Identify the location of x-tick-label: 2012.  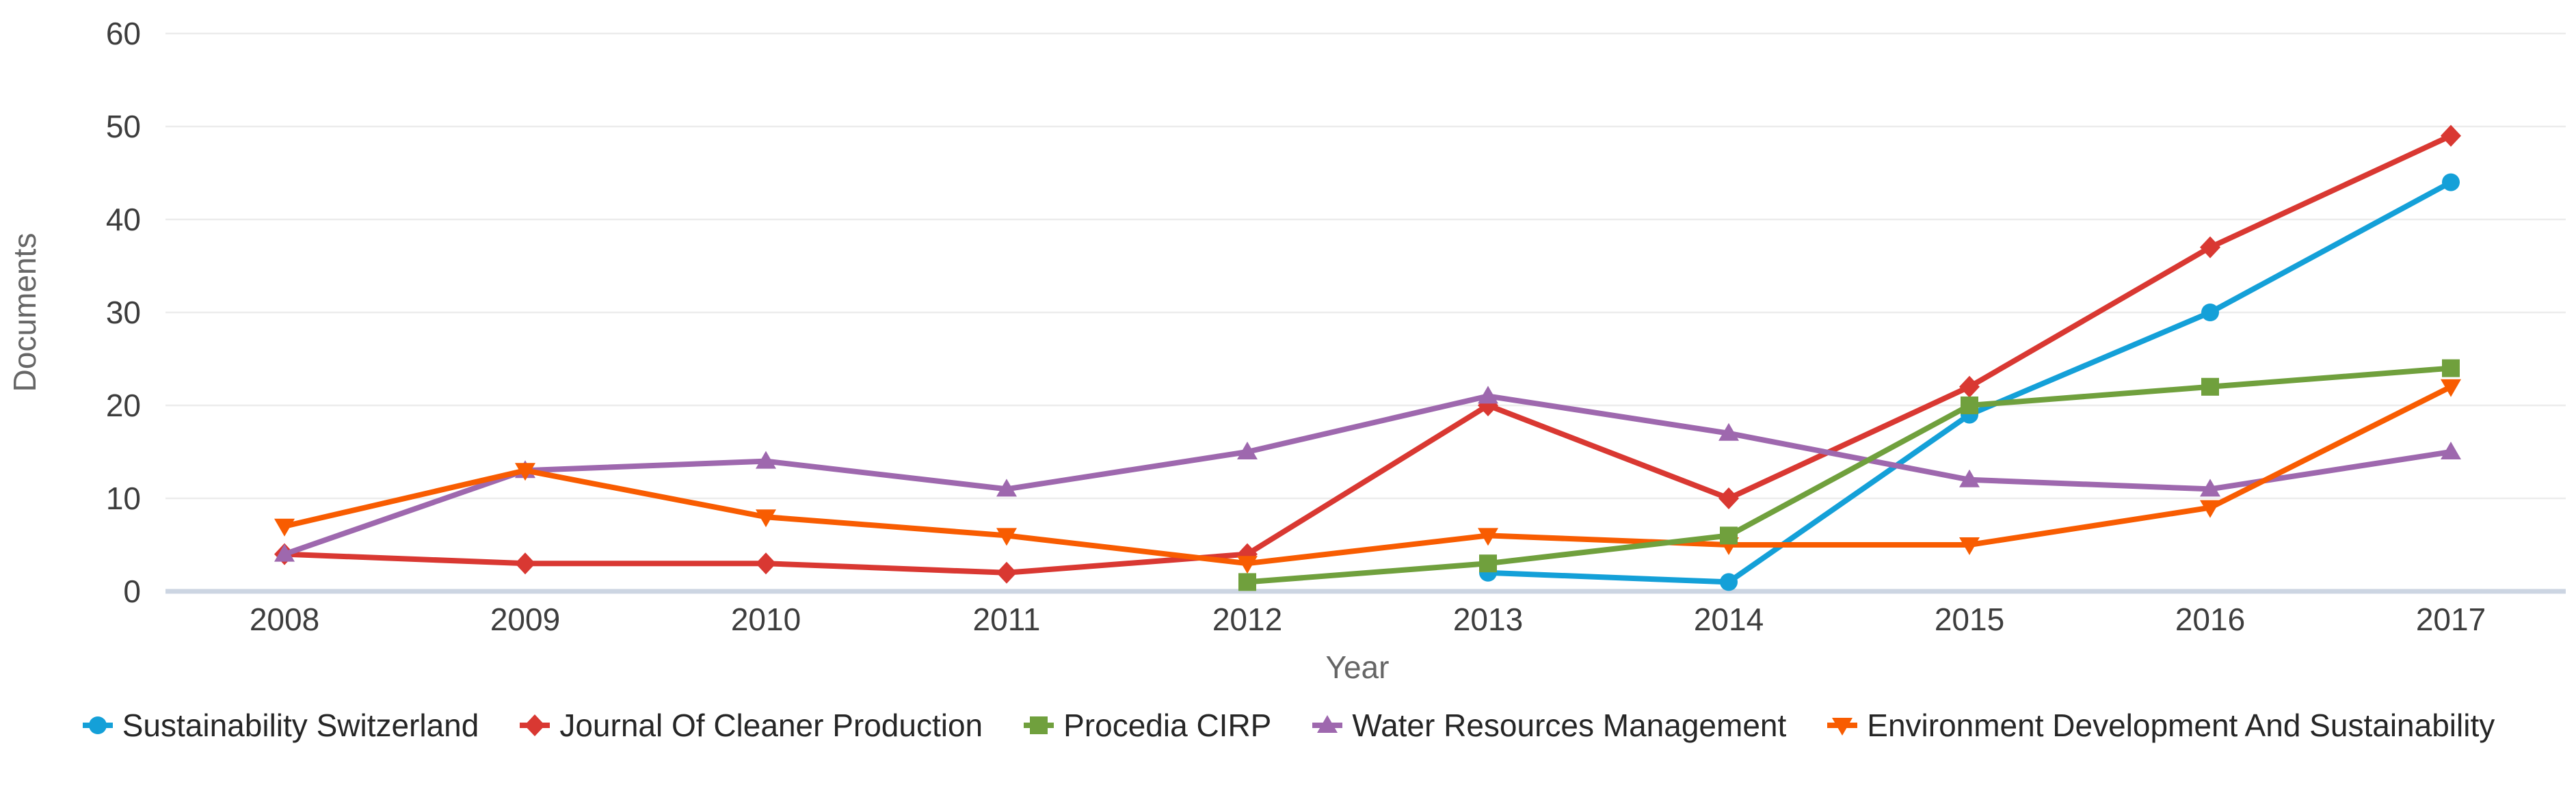
(1247, 619).